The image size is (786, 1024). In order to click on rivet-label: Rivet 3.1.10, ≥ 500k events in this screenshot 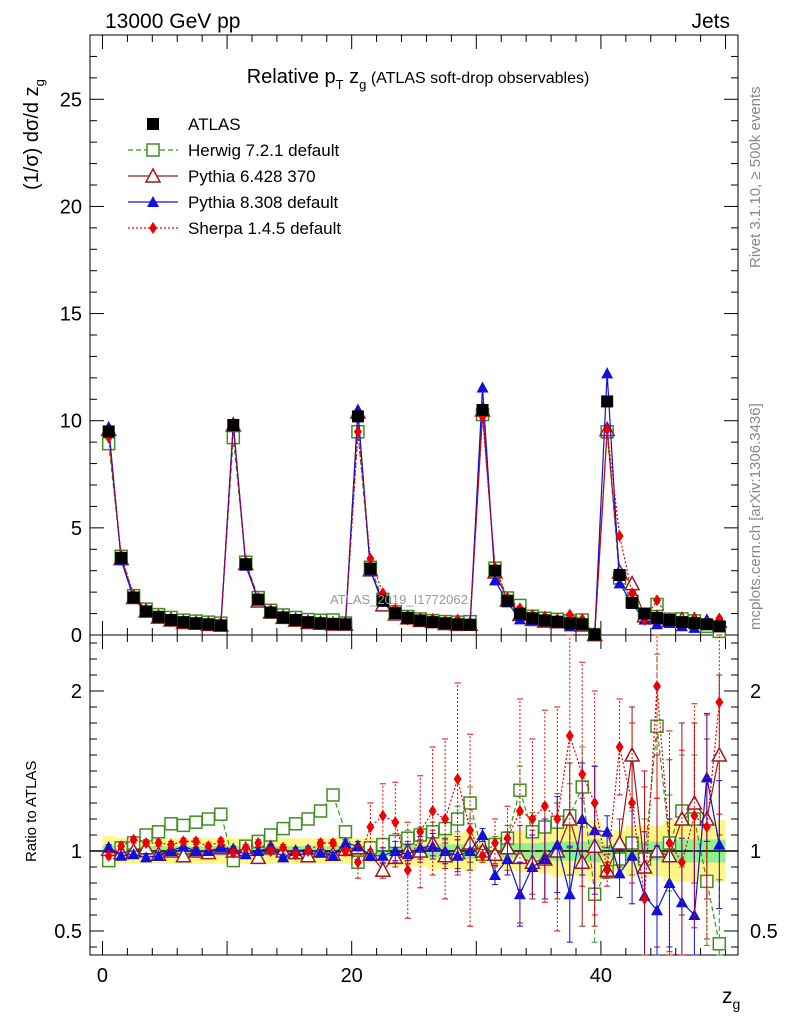, I will do `click(755, 177)`.